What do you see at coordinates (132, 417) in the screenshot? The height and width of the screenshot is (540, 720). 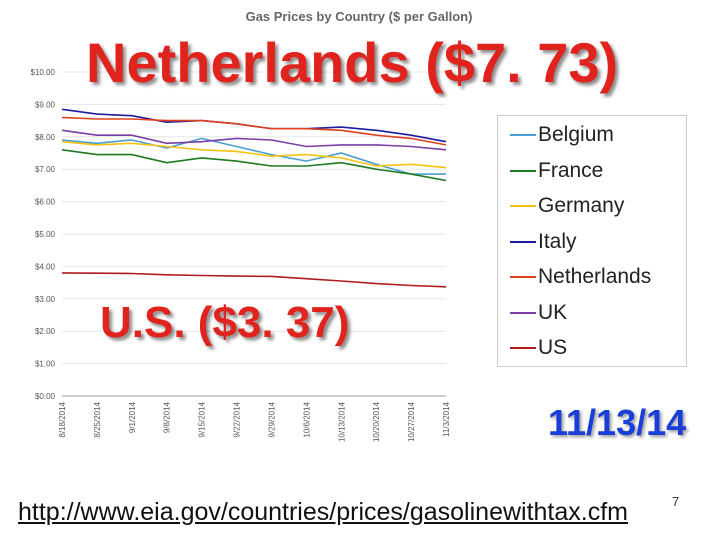 I see `x-tick-label: 9/1/2014` at bounding box center [132, 417].